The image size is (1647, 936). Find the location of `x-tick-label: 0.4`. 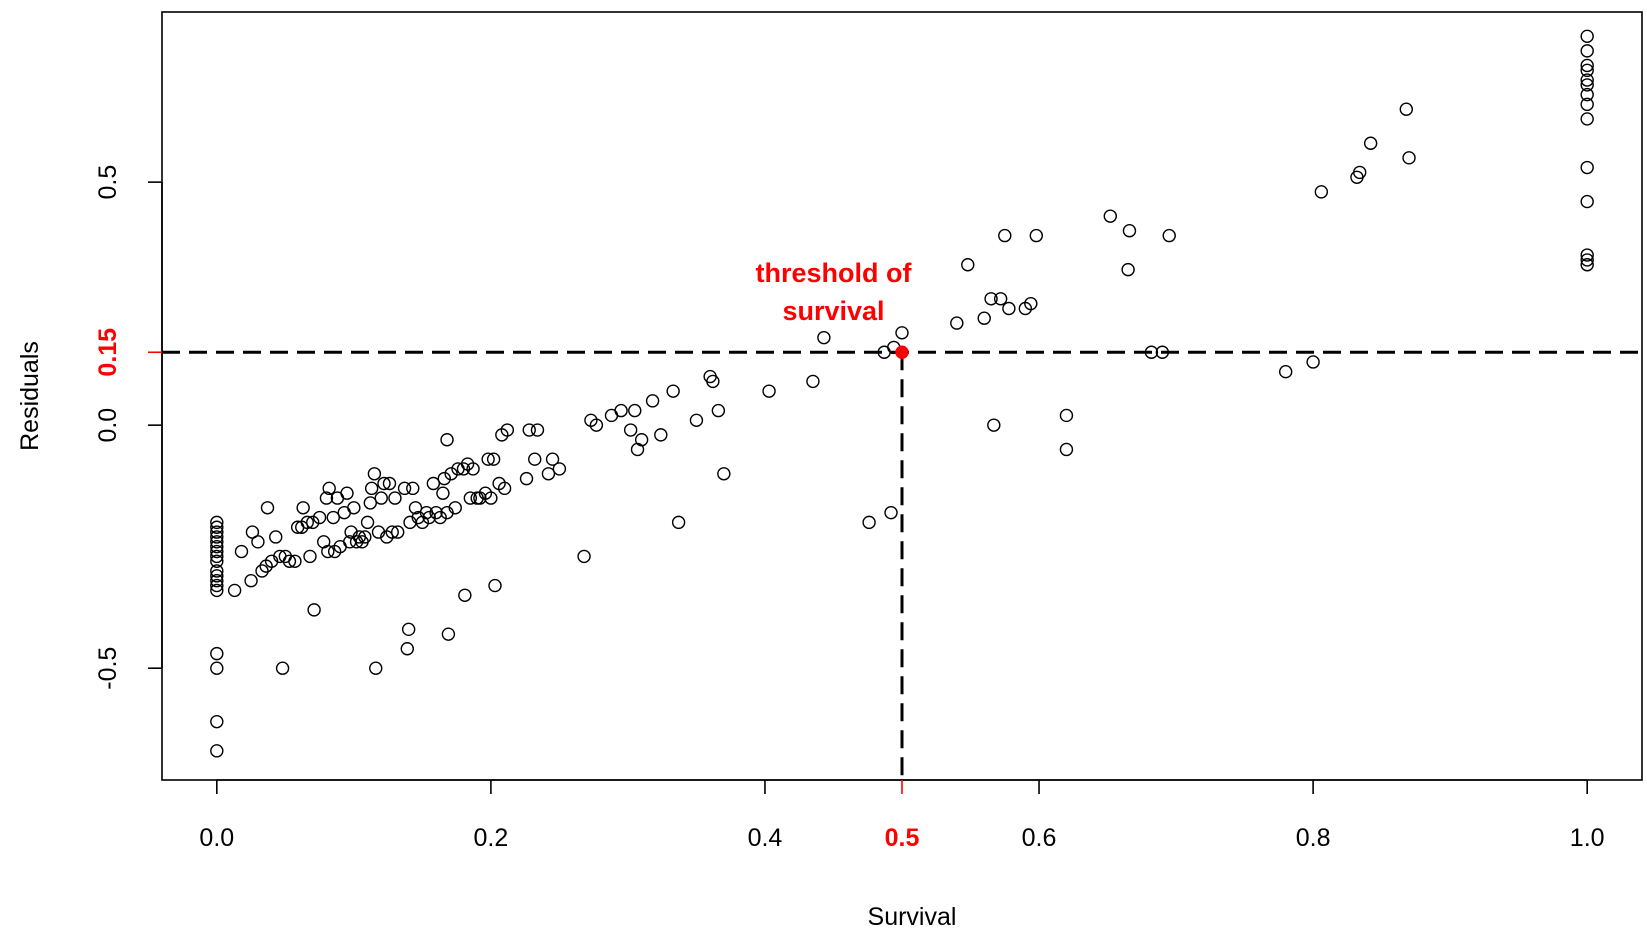

x-tick-label: 0.4 is located at coordinates (765, 838).